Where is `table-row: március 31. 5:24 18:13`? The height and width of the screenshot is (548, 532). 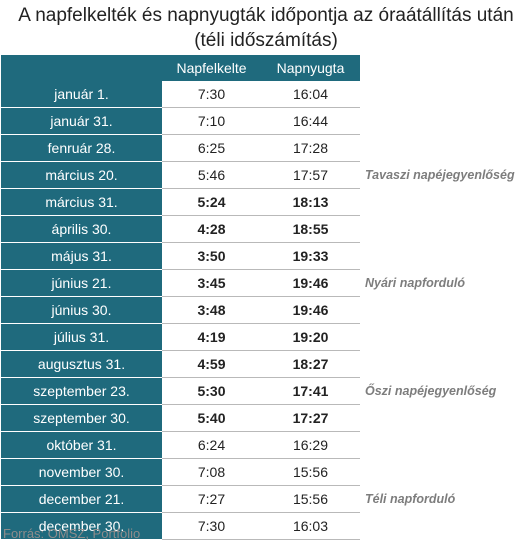 table-row: március 31. 5:24 18:13 is located at coordinates (265, 202).